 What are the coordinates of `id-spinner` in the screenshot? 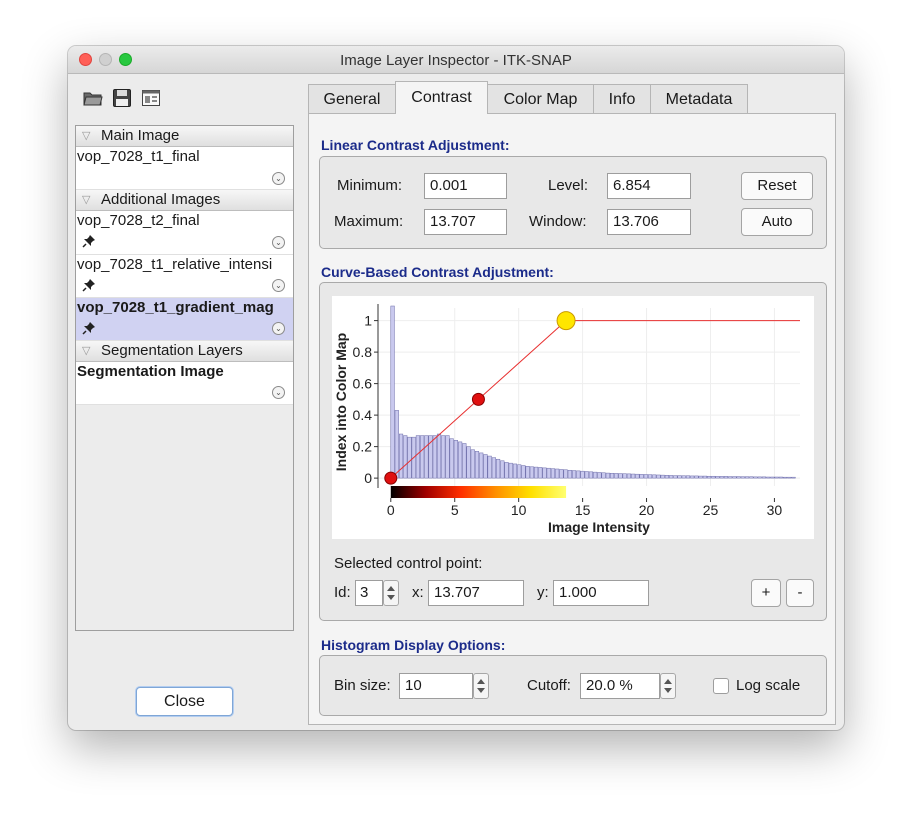 It's located at (391, 593).